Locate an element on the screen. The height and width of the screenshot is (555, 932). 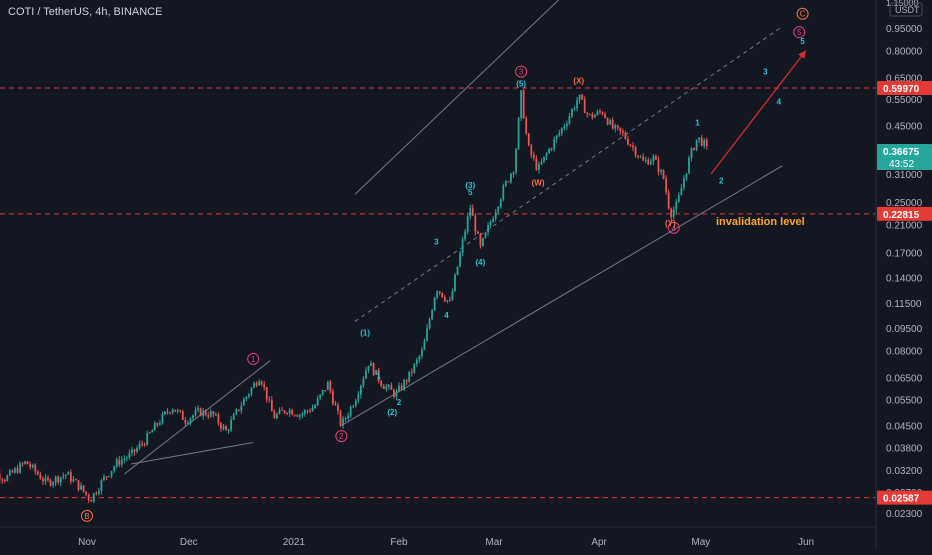
price-axis-tick: 0.17000 is located at coordinates (904, 253).